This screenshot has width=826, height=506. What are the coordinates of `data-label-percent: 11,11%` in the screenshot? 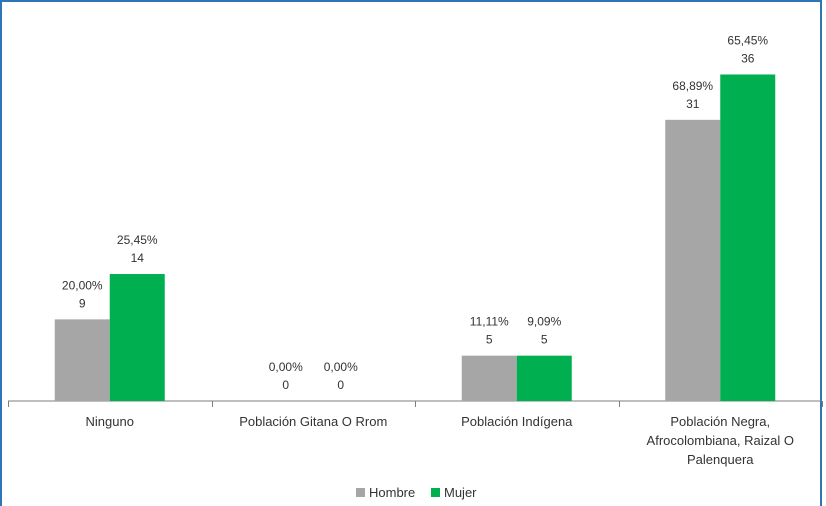 It's located at (489, 322).